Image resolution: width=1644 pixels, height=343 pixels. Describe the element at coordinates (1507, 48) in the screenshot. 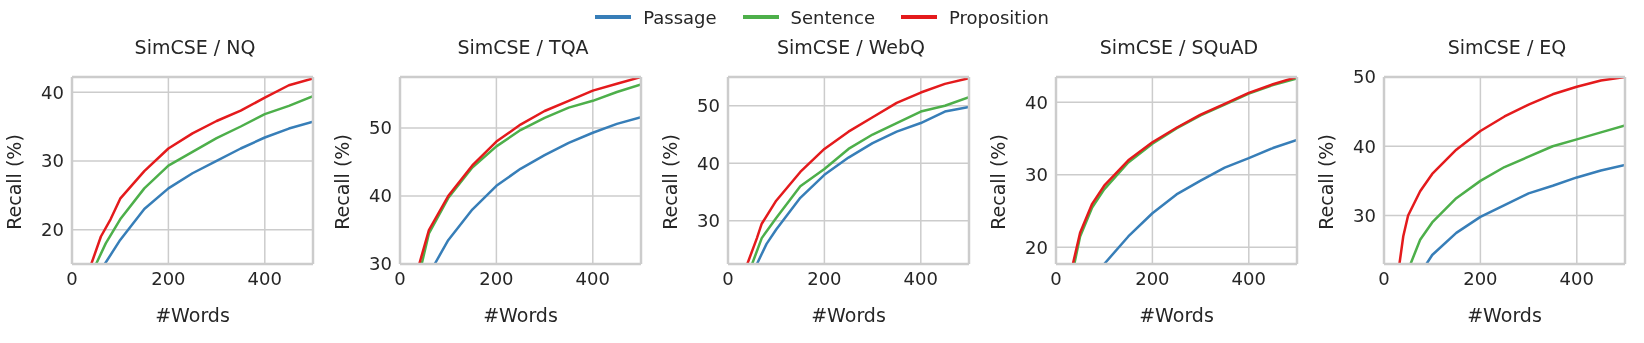

I see `chart-title: SimCSE / EQ` at that location.